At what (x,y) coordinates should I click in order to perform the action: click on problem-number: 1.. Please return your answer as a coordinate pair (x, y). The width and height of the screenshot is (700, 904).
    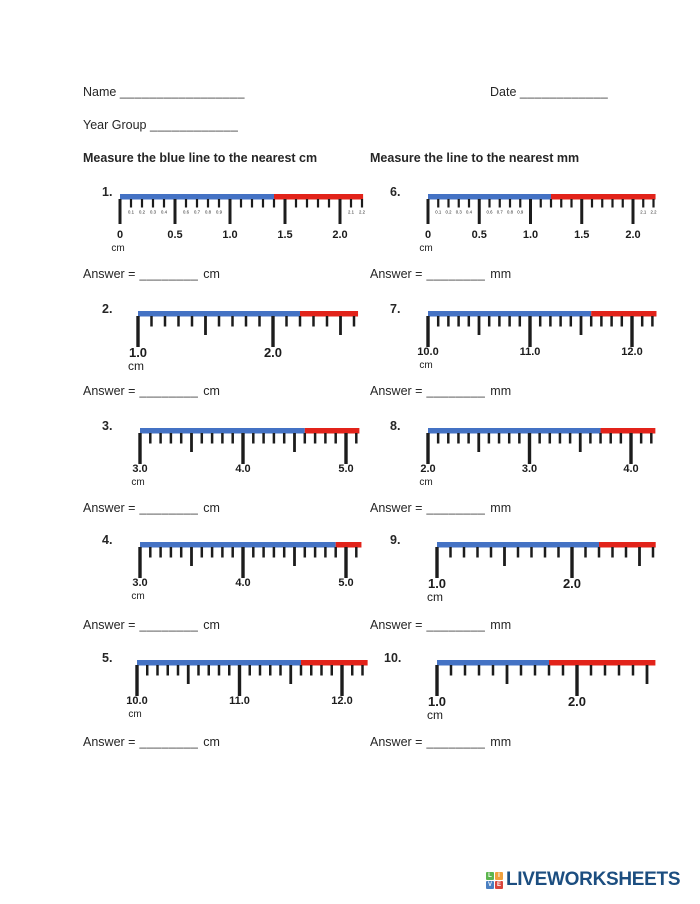
    Looking at the image, I should click on (107, 192).